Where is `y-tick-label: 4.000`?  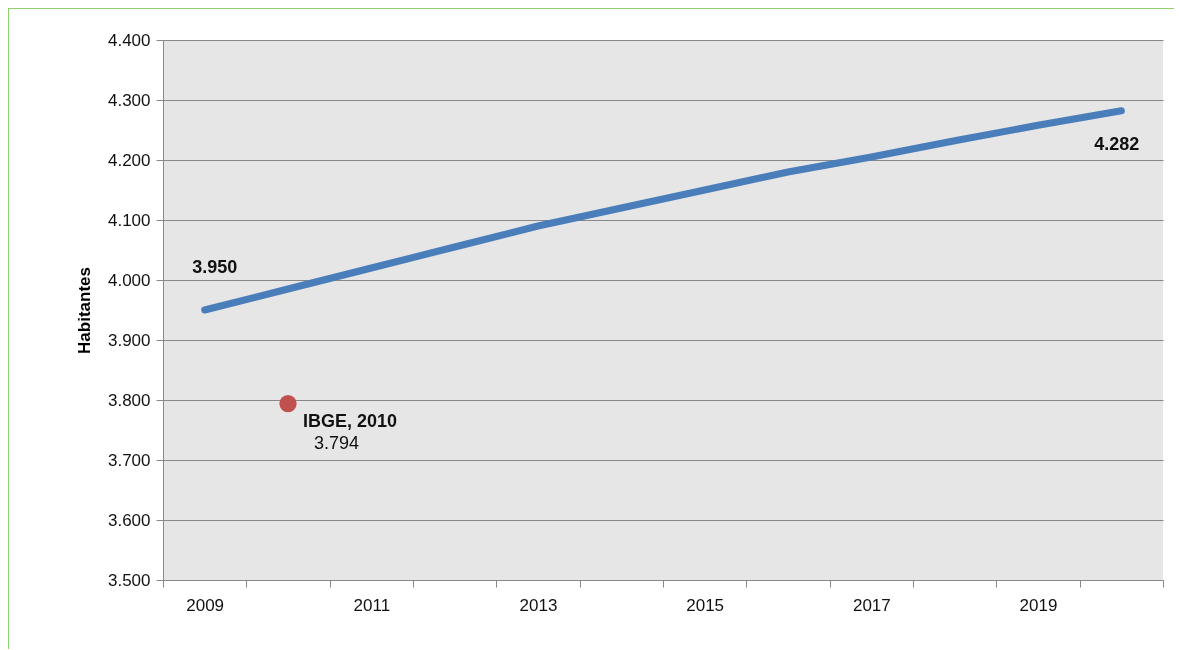
y-tick-label: 4.000 is located at coordinates (129, 280).